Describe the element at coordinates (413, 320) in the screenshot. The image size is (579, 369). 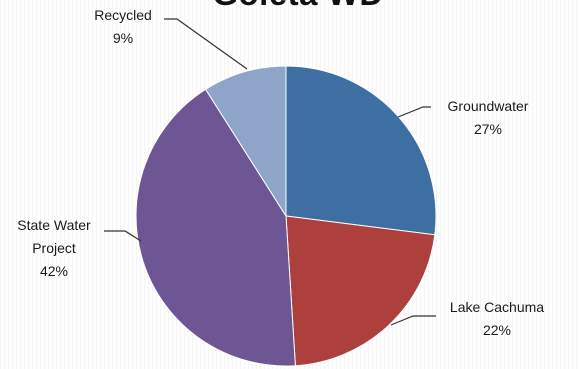
I see `leader-line-lake-cachuma` at that location.